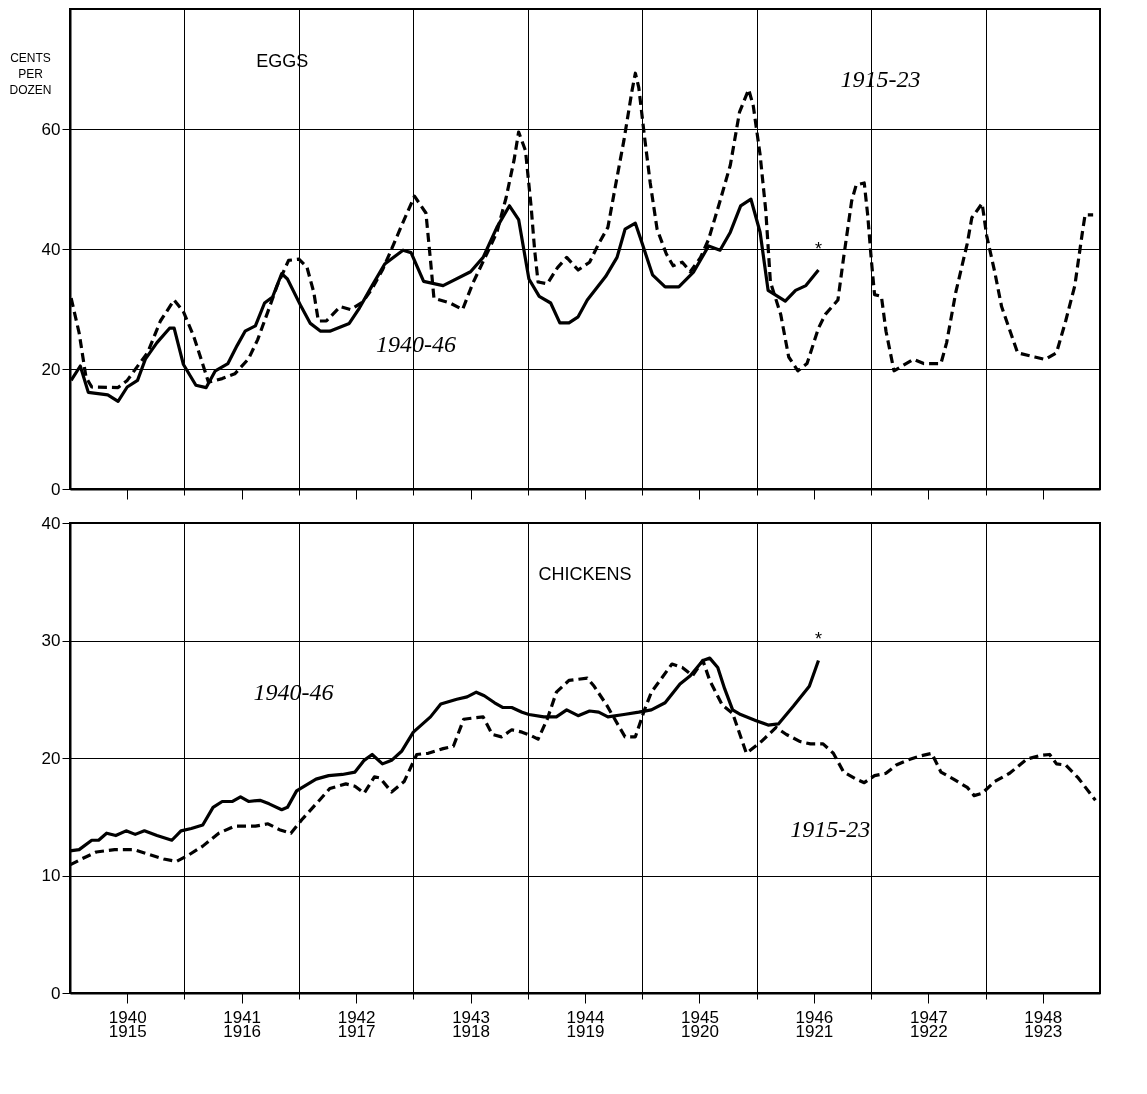  What do you see at coordinates (51, 875) in the screenshot?
I see `y-tick-label: 10` at bounding box center [51, 875].